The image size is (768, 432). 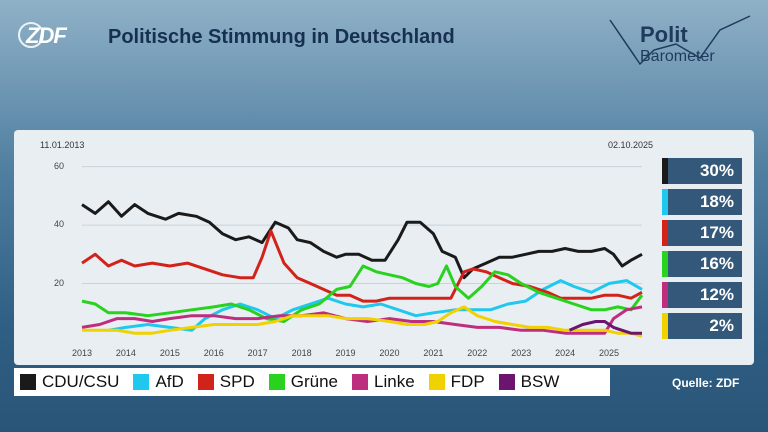 I want to click on current-value-fdp: 2%, so click(x=702, y=326).